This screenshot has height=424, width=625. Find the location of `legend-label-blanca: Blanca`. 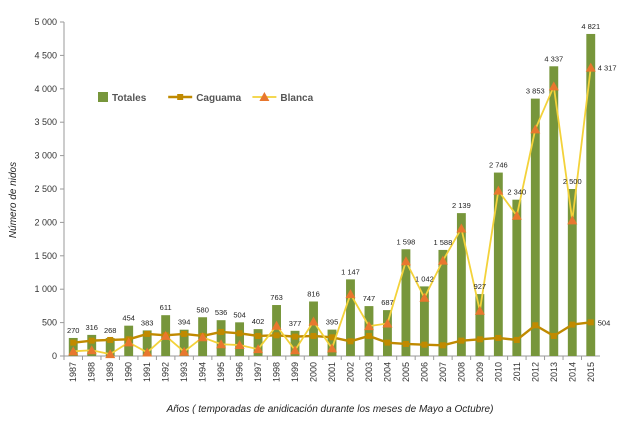

legend-label-blanca: Blanca is located at coordinates (296, 98).